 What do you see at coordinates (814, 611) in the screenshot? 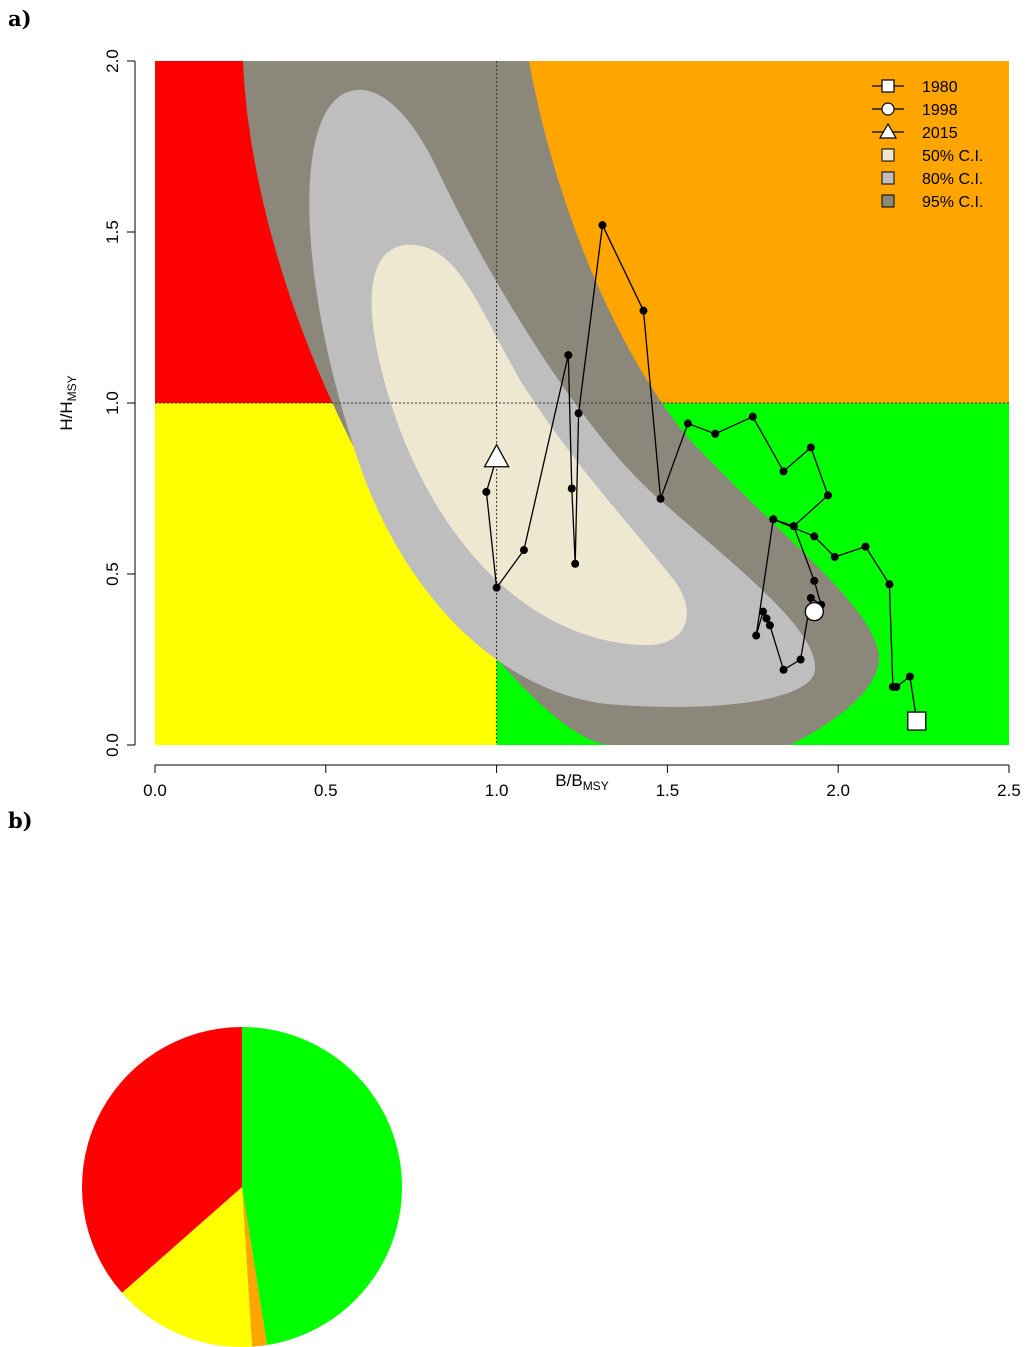
I see `marker-1998` at bounding box center [814, 611].